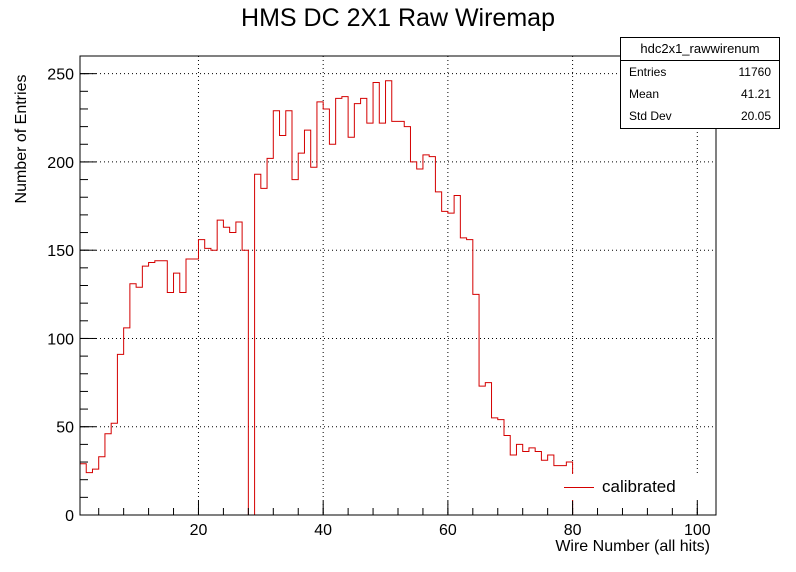 The height and width of the screenshot is (572, 796). I want to click on x-axis-title: Wire Number (all hits), so click(632, 546).